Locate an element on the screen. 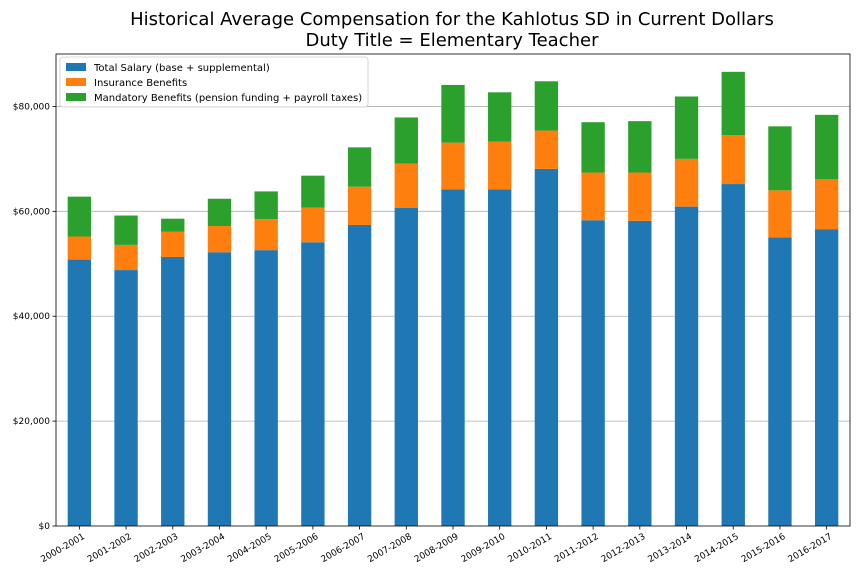 This screenshot has height=576, width=864. legend-label: Total Salary (base + supplemental) is located at coordinates (181, 68).